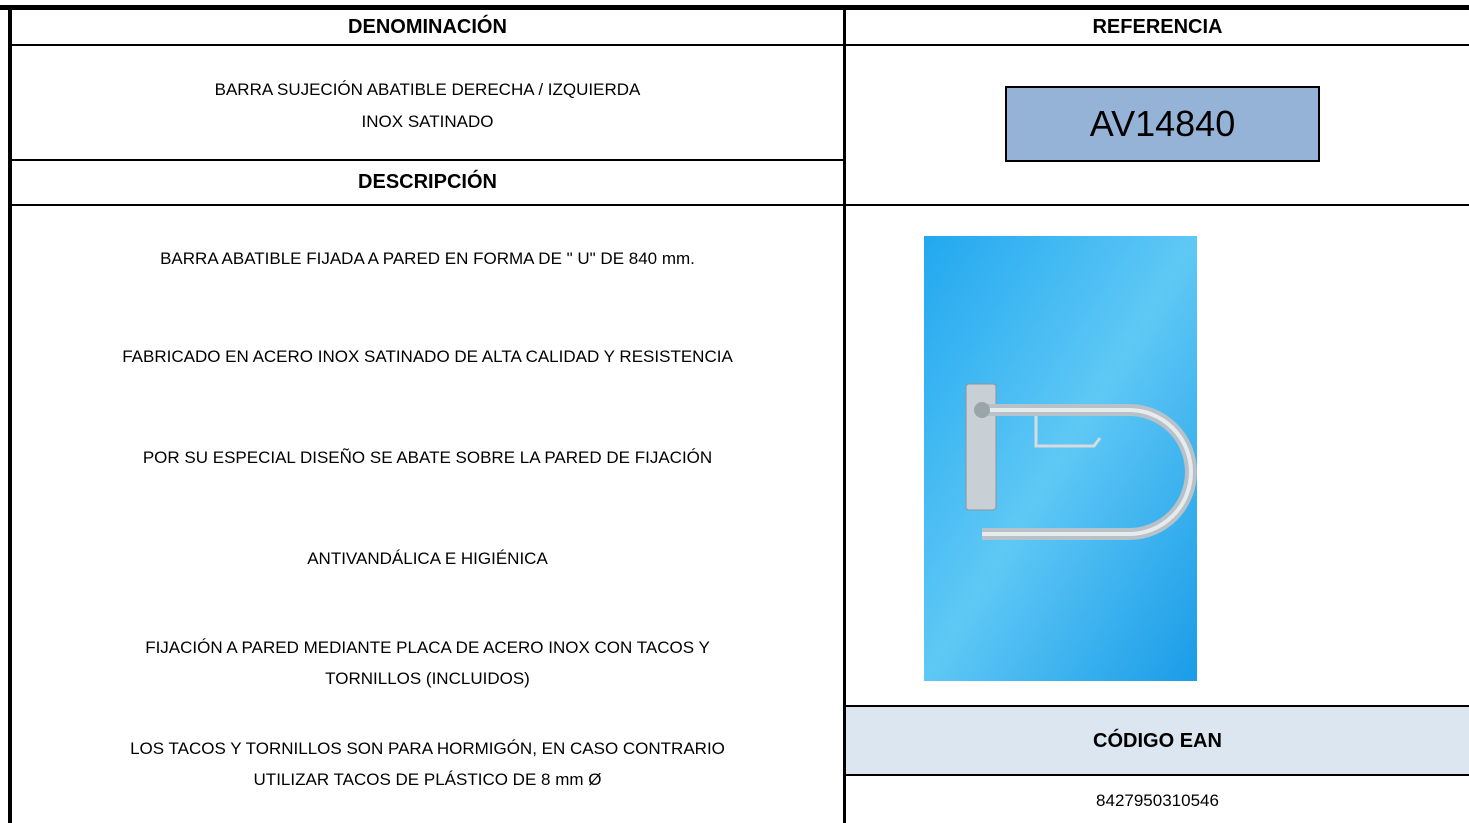  What do you see at coordinates (427, 558) in the screenshot?
I see `description-line: ANTIVANDÁLICA E HIGIÉNICA` at bounding box center [427, 558].